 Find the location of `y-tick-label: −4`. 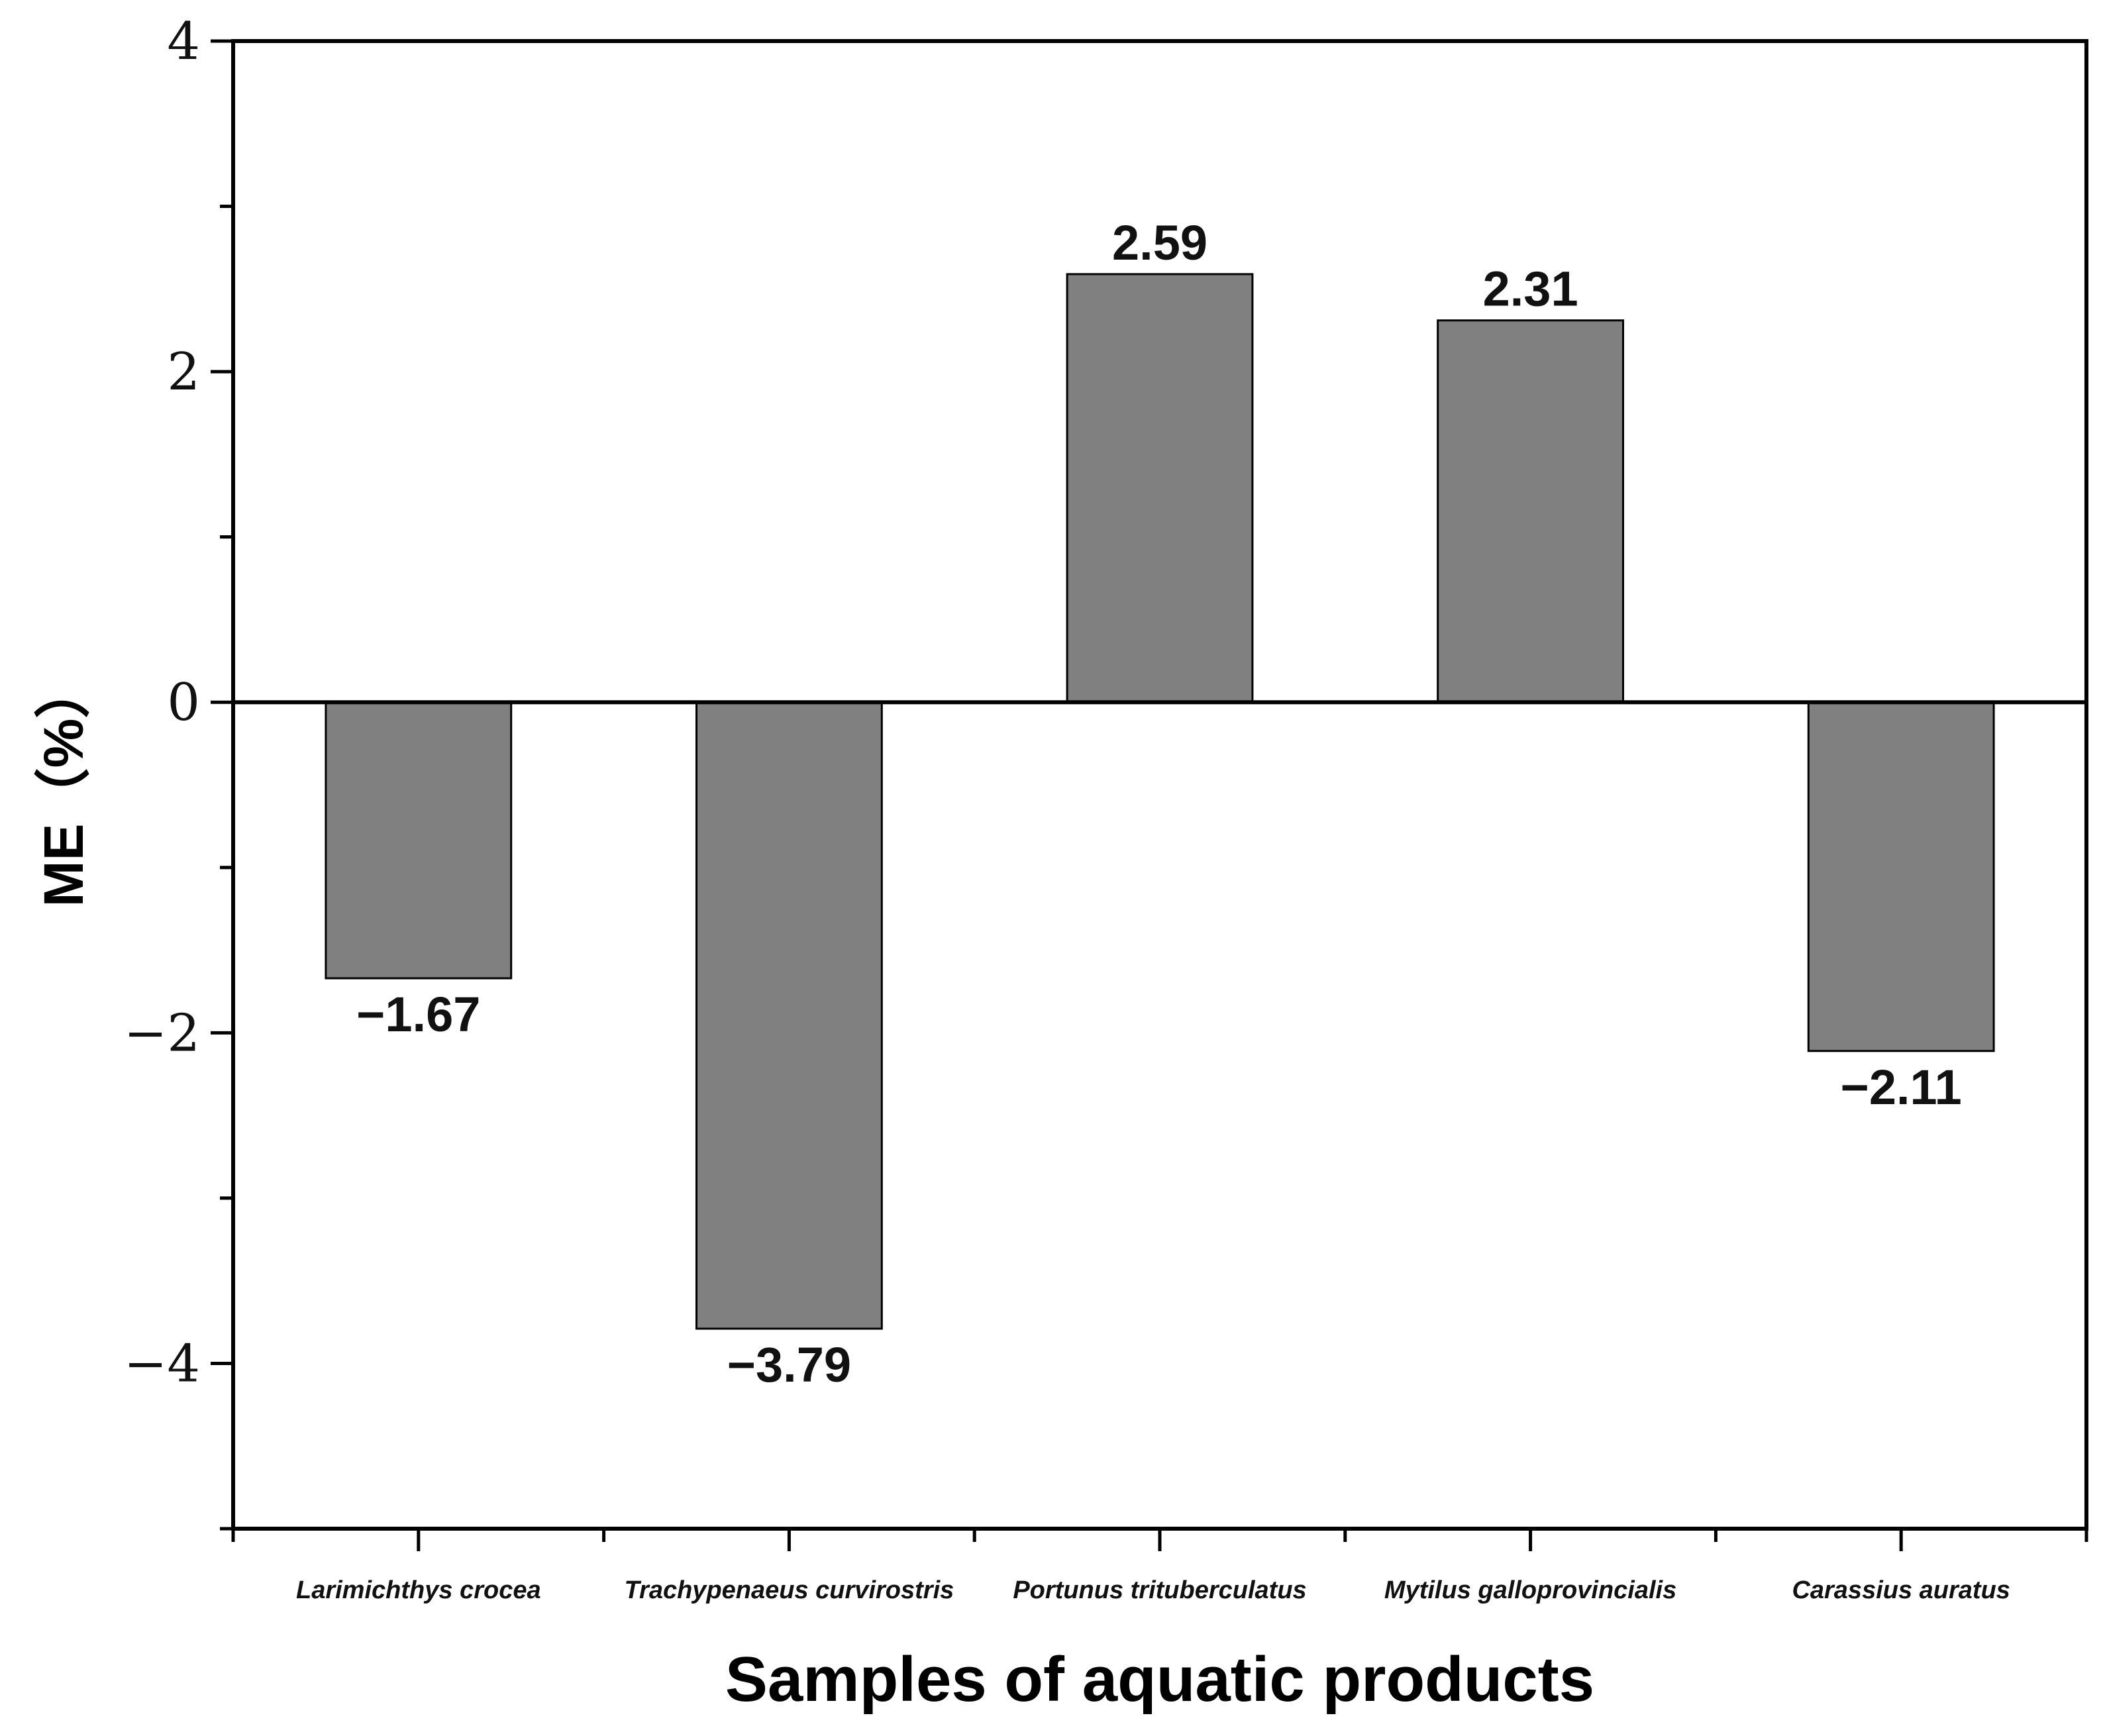

y-tick-label: −4 is located at coordinates (162, 1364).